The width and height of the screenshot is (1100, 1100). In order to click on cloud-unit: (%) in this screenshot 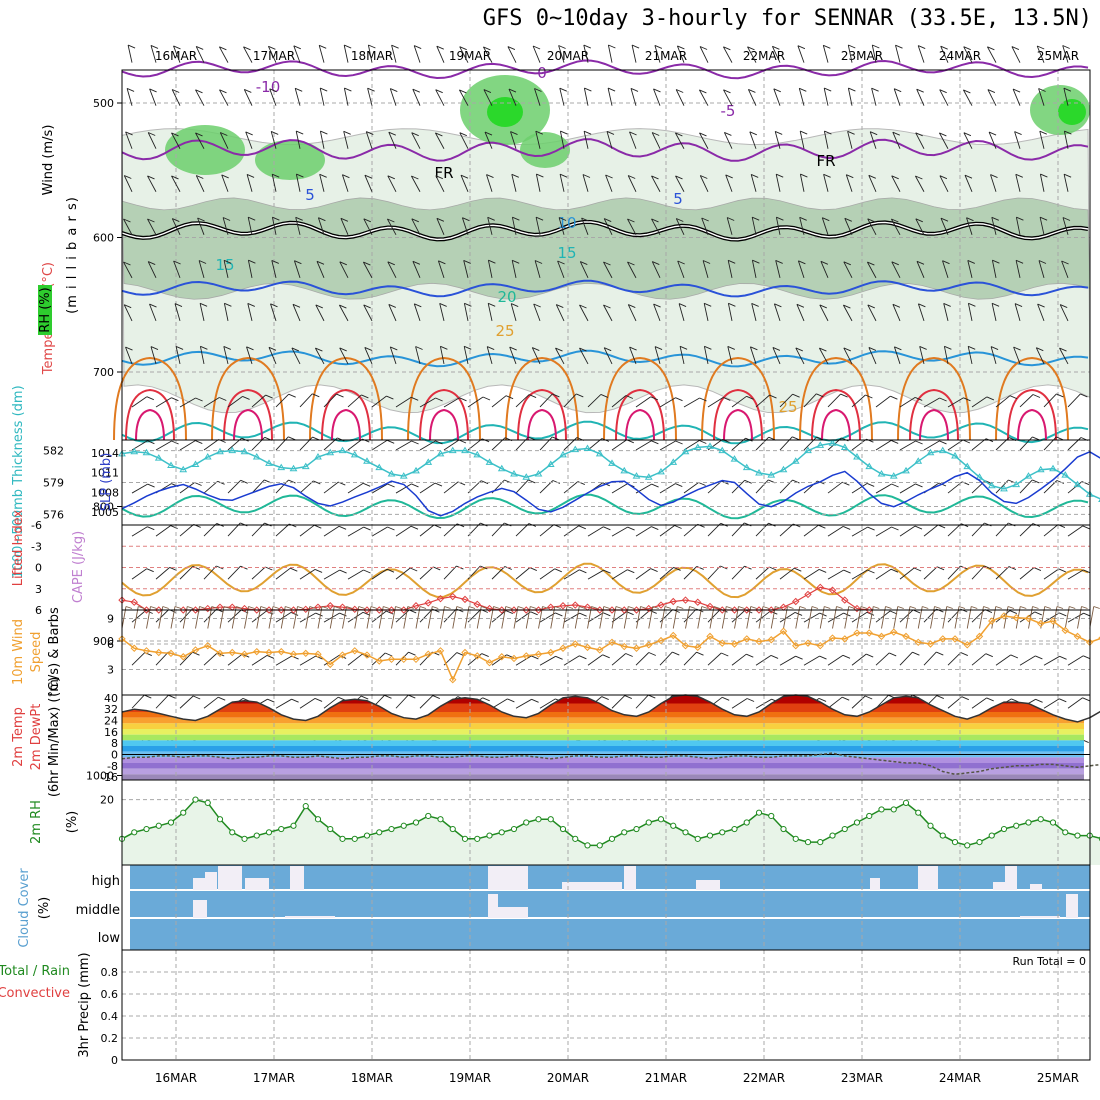, I will do `click(44, 908)`.